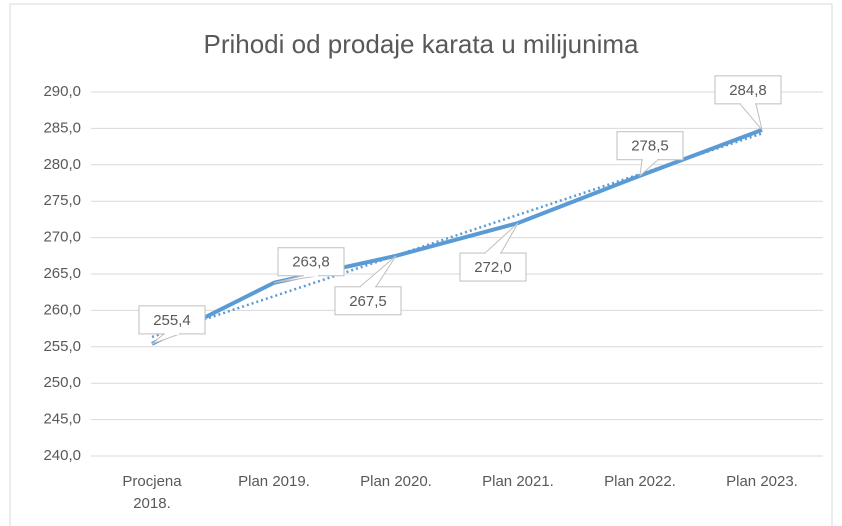 This screenshot has width=842, height=526. I want to click on data-label: 278,5, so click(650, 146).